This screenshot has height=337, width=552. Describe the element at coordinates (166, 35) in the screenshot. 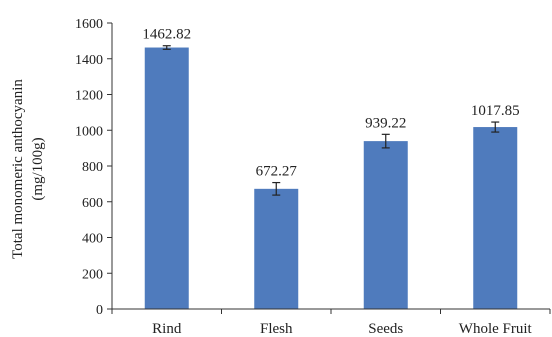

I see `data-label: 1462.82` at that location.